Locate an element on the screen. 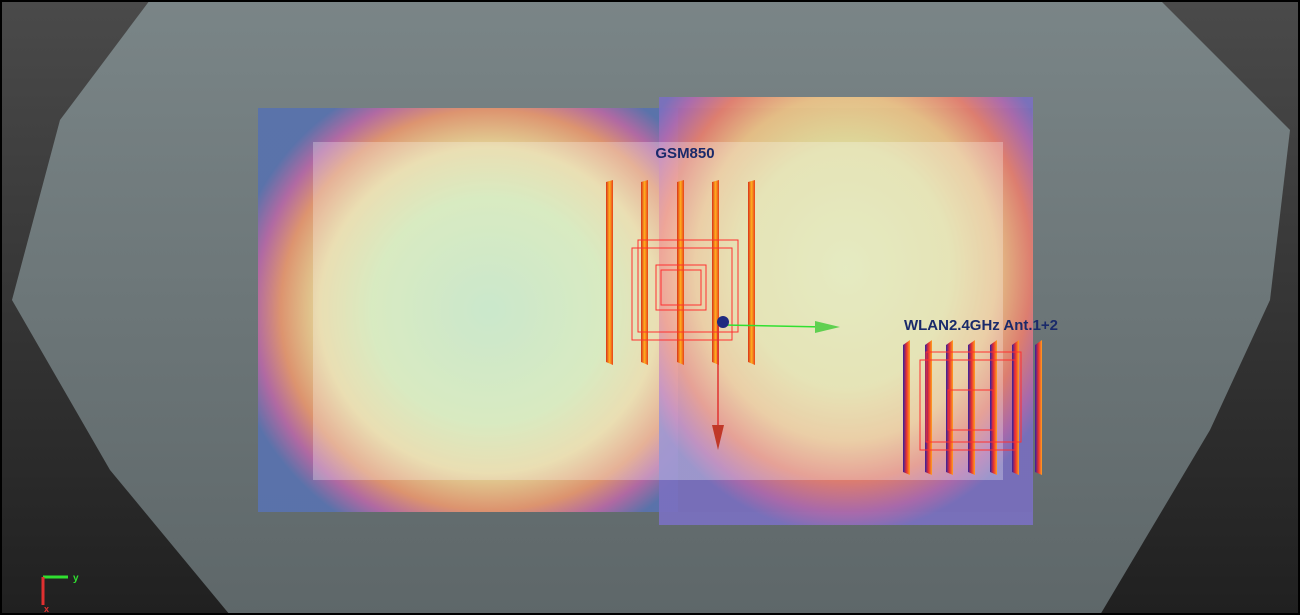  triad-x-label: x is located at coordinates (46, 609).